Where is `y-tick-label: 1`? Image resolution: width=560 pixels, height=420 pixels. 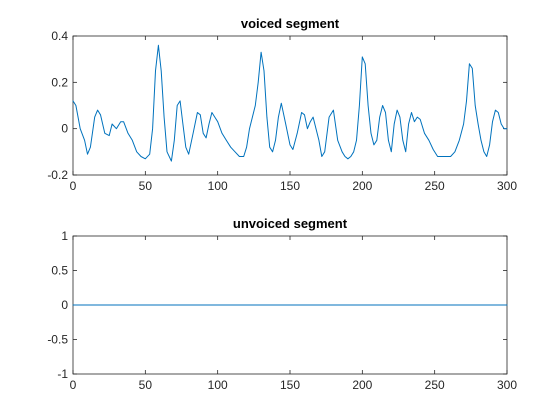
y-tick-label: 1 is located at coordinates (64, 236).